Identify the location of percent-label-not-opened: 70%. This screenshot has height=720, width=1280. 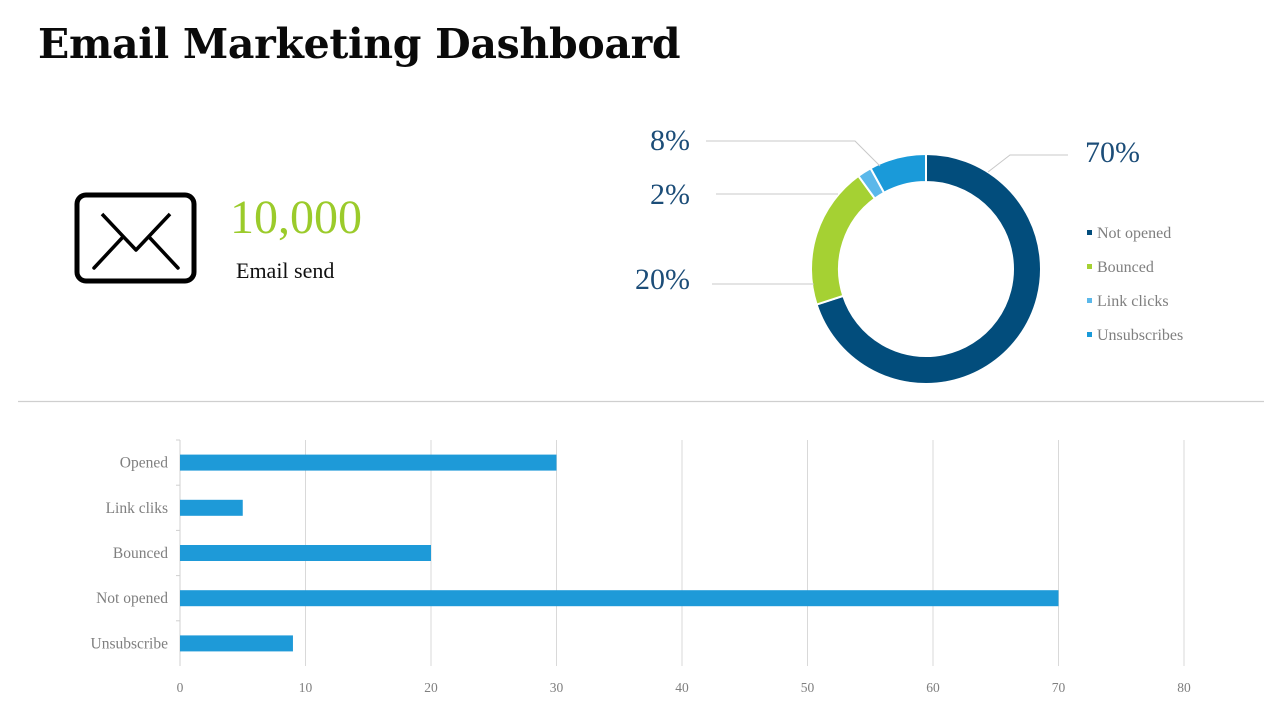
(1112, 152).